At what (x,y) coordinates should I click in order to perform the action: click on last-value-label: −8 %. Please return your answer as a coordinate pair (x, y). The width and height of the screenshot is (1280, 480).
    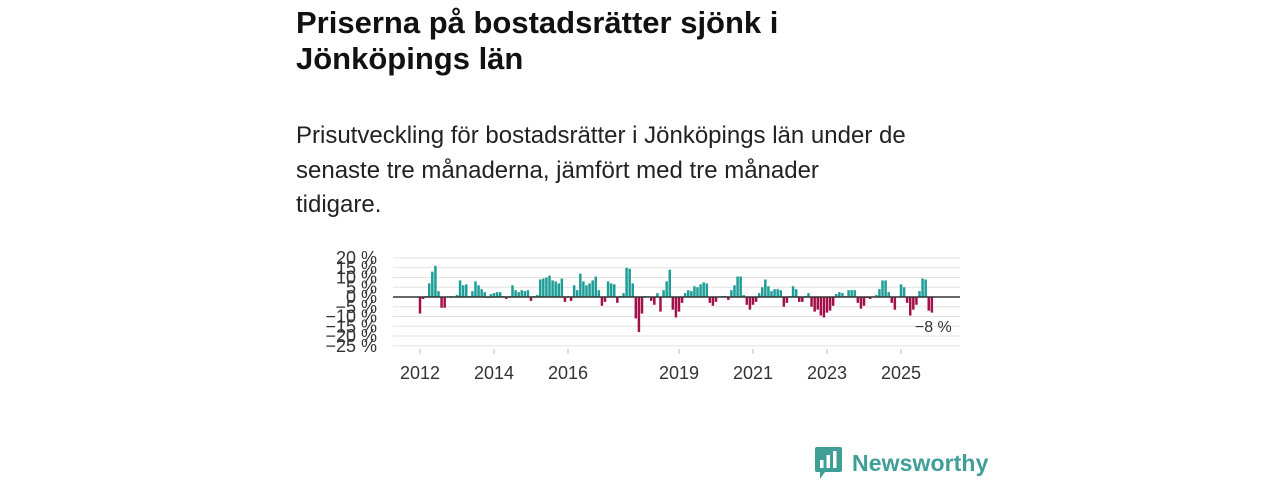
    Looking at the image, I should click on (933, 327).